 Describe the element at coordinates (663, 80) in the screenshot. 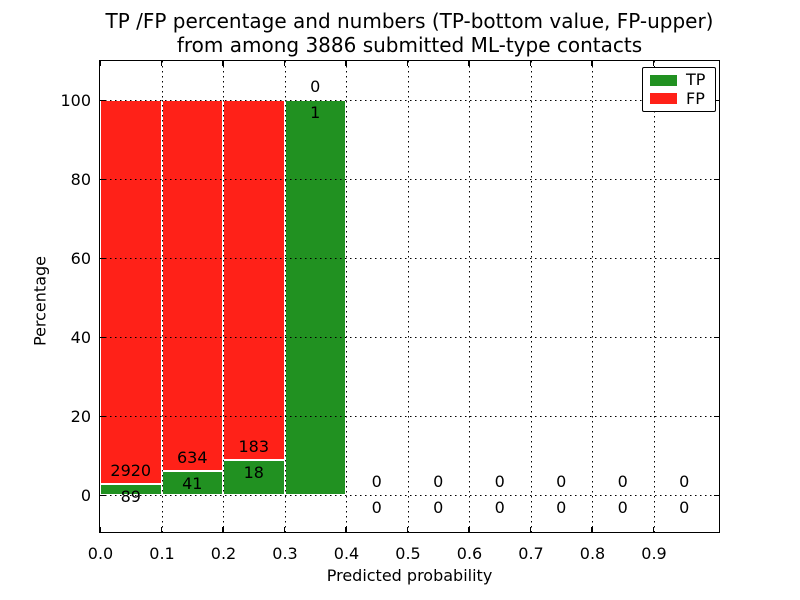

I see `tp-color-swatch` at that location.